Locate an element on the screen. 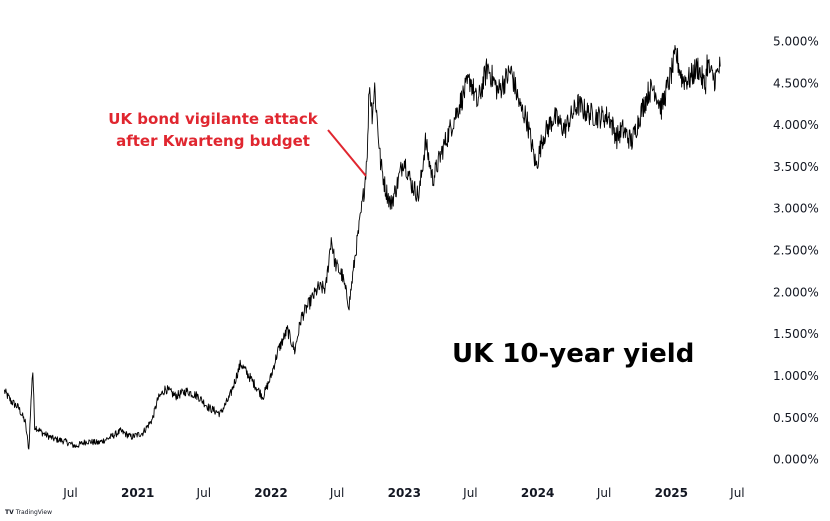 The width and height of the screenshot is (830, 521). annotation-line-1: UK bond vigilante attack is located at coordinates (213, 119).